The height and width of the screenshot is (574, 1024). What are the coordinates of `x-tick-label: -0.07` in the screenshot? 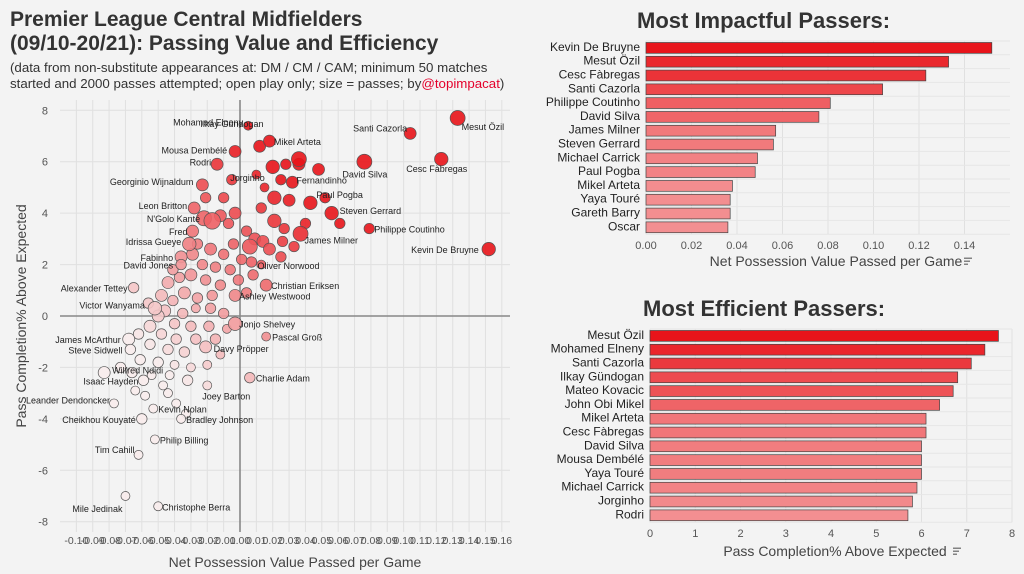 It's located at (125, 541).